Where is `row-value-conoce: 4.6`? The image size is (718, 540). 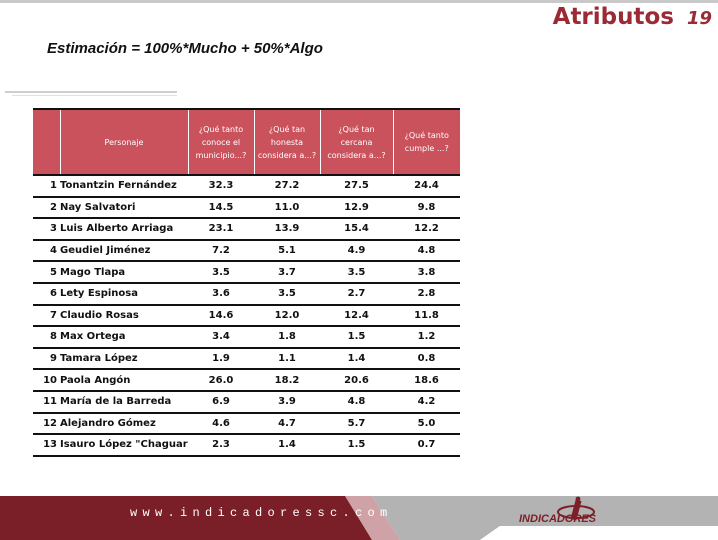
row-value-conoce: 4.6 is located at coordinates (221, 424).